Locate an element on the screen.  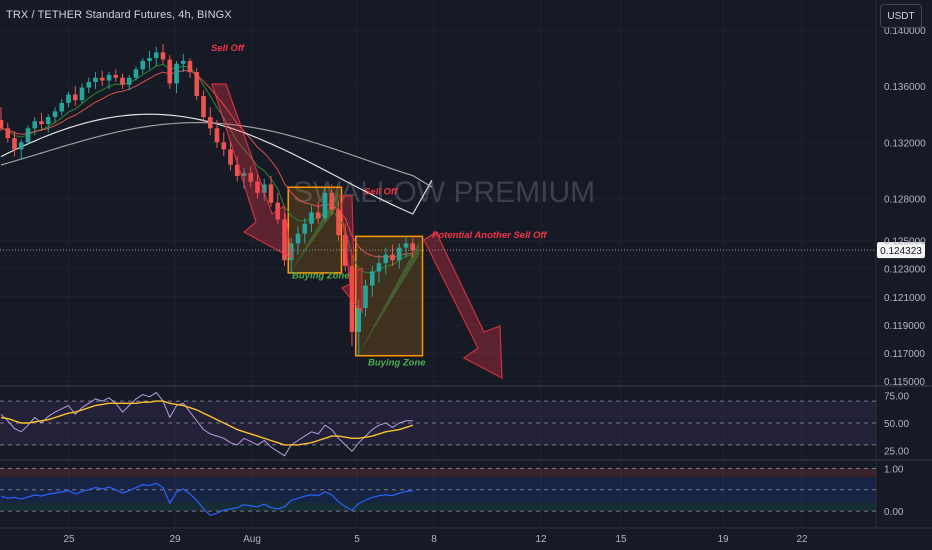
rsi-line is located at coordinates (206, 424).